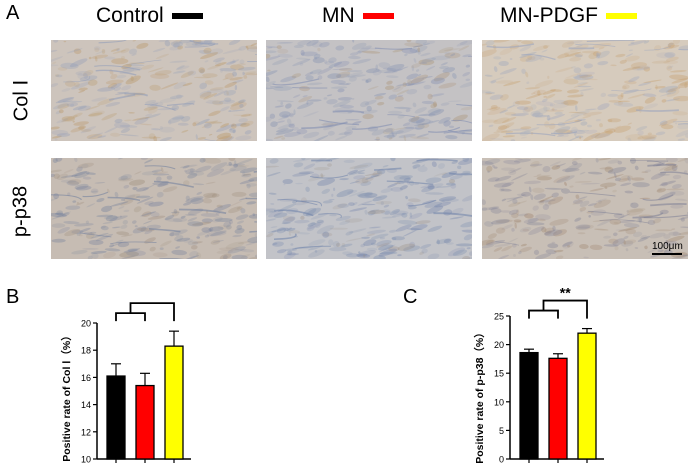  What do you see at coordinates (479, 395) in the screenshot?
I see `y-axis-label: Positive rate of p-p38（%）` at bounding box center [479, 395].